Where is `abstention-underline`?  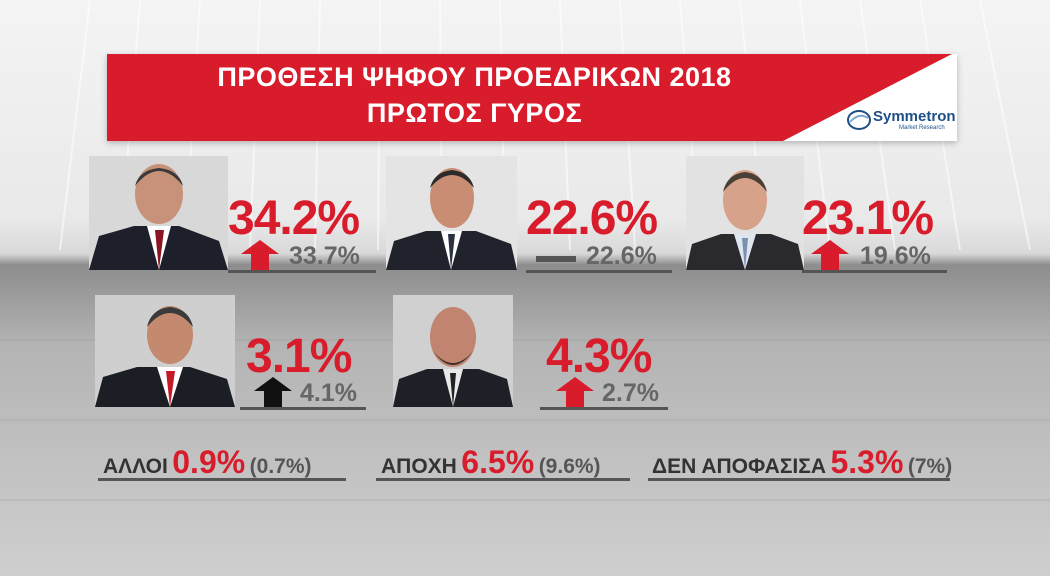
abstention-underline is located at coordinates (503, 479).